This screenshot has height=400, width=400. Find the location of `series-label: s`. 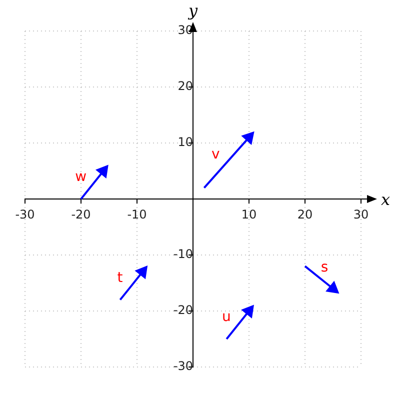

series-label: s is located at coordinates (324, 268).